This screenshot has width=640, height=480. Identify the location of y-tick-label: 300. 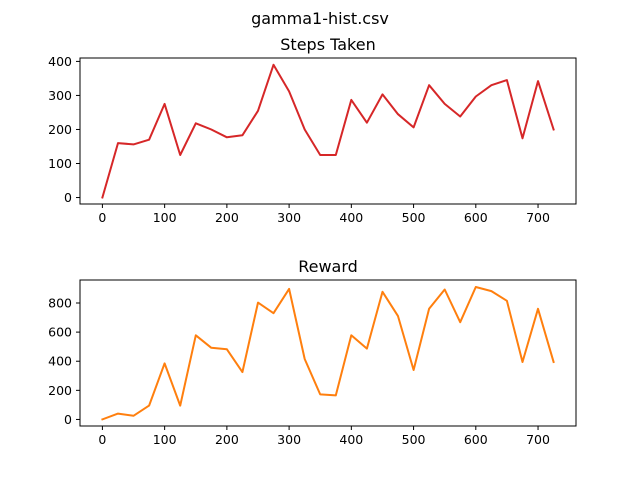
(60, 95).